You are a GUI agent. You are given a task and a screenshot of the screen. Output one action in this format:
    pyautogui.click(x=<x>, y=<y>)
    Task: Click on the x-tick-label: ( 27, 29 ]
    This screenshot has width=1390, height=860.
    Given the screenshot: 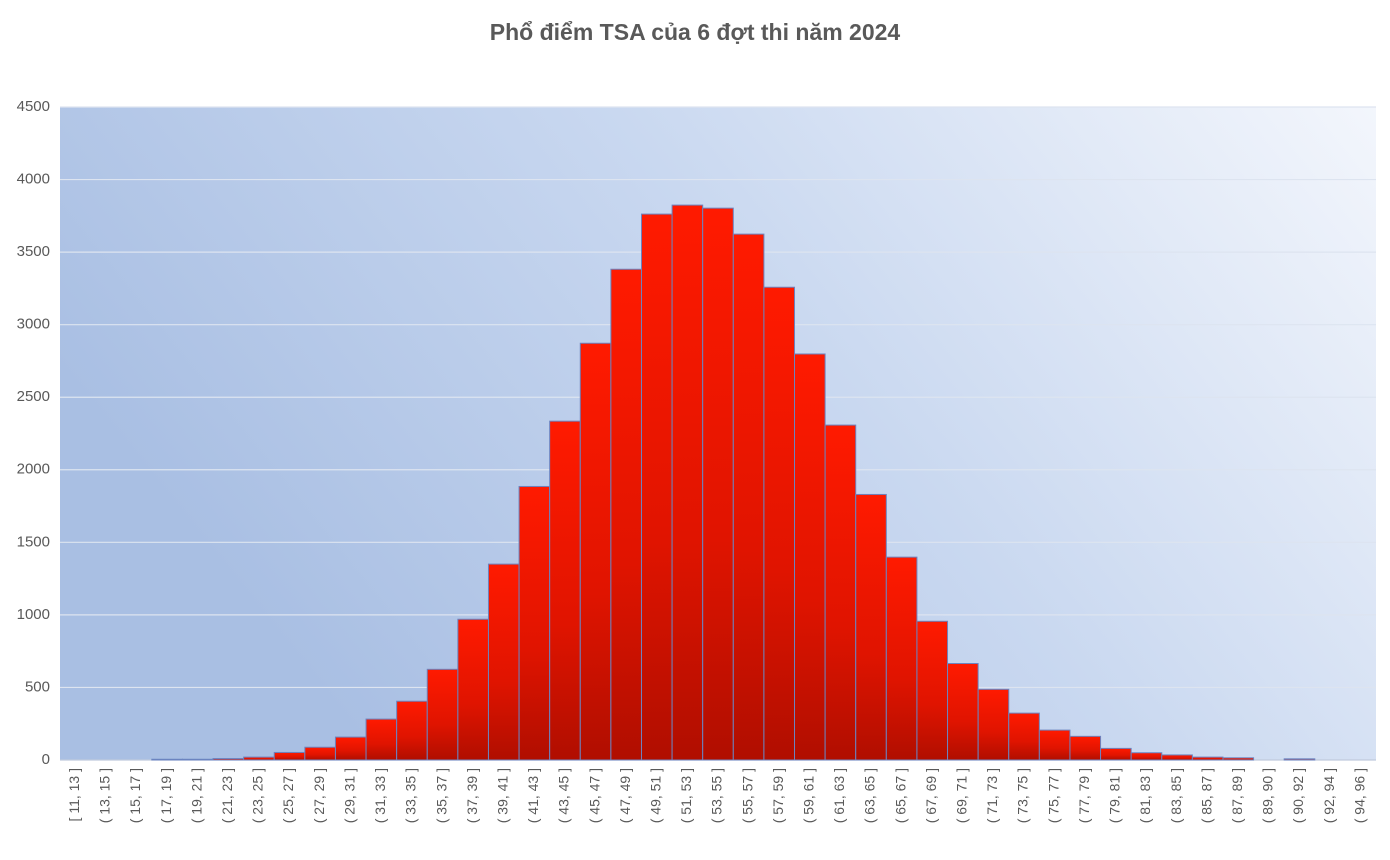 What is the action you would take?
    pyautogui.click(x=319, y=795)
    